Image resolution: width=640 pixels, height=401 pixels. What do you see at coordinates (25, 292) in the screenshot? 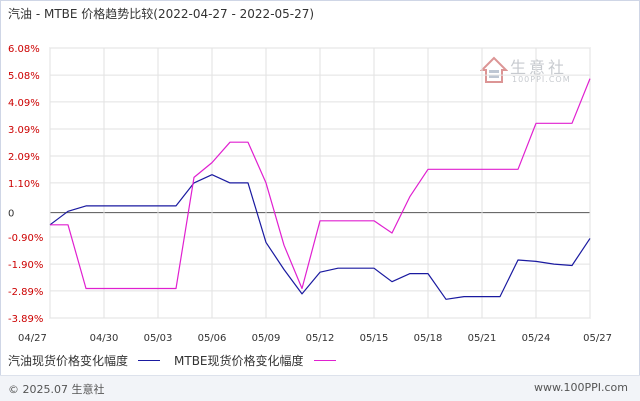
I see `y-tick-label: -2.89%` at bounding box center [25, 292].